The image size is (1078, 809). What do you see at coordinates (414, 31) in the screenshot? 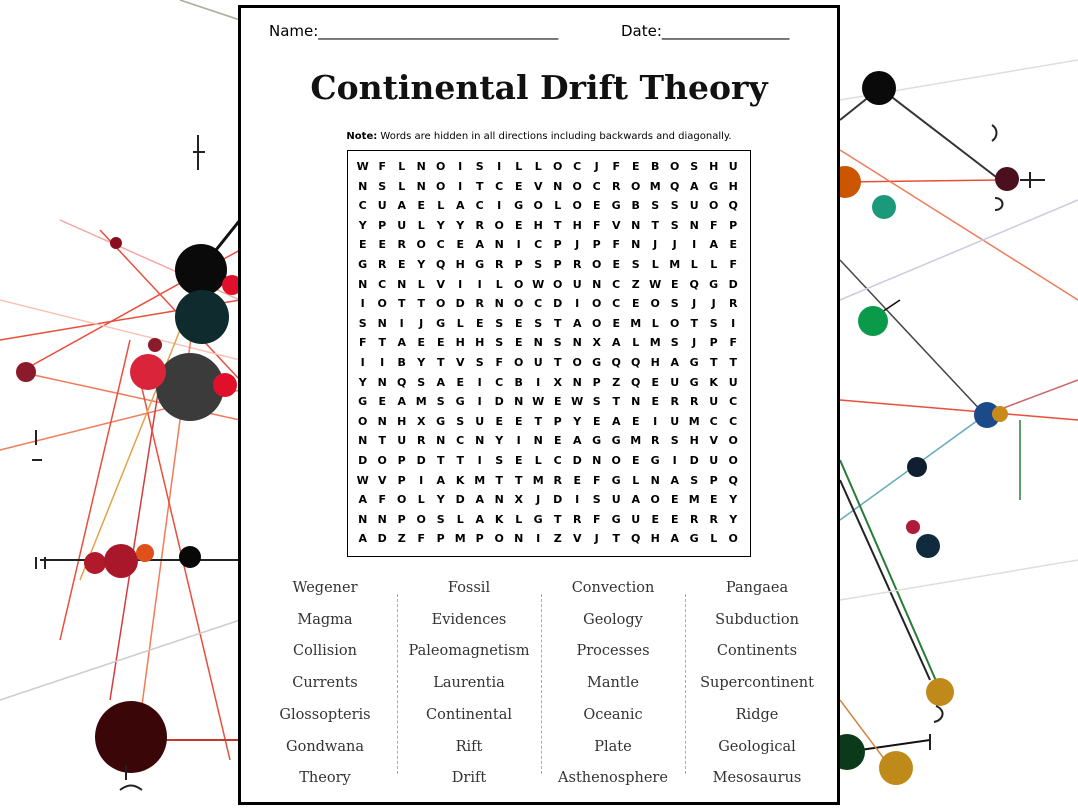
I see `name-field-label: Name:________________________________` at bounding box center [414, 31].